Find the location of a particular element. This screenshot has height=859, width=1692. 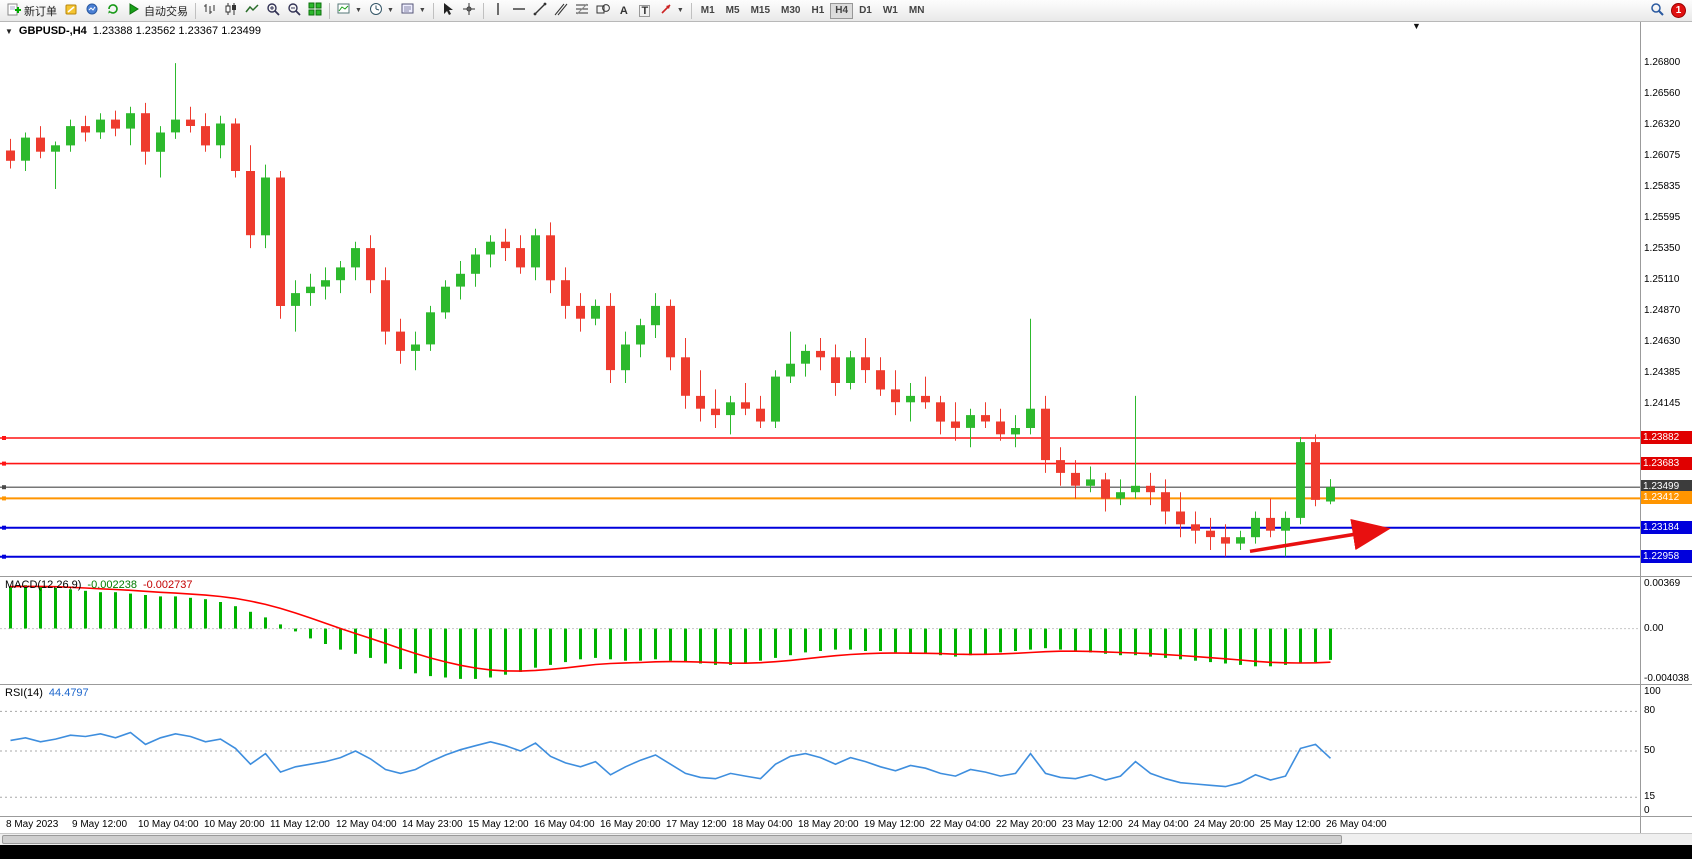

crosshair-button is located at coordinates (469, 11).